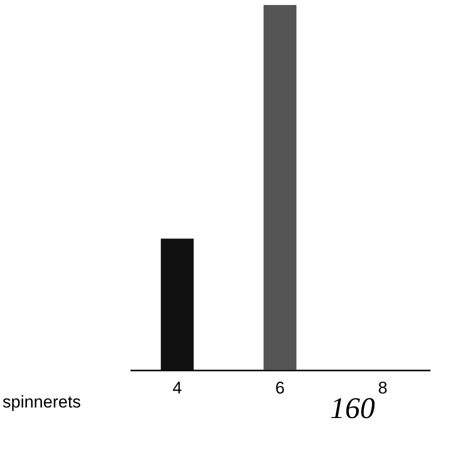 This screenshot has width=459, height=451. What do you see at coordinates (280, 388) in the screenshot?
I see `x-tick-label: 6` at bounding box center [280, 388].